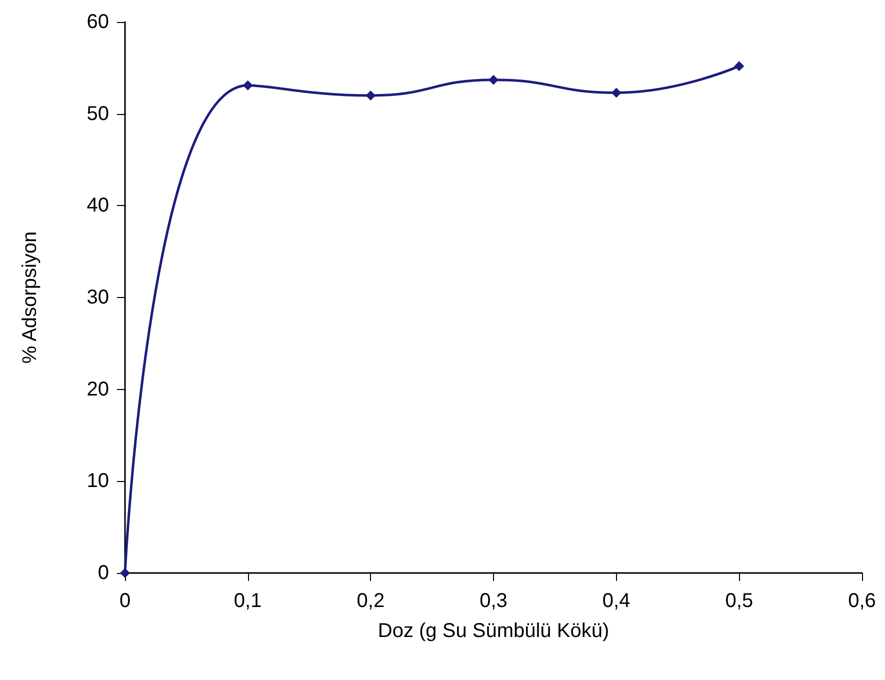 The height and width of the screenshot is (680, 885). What do you see at coordinates (862, 601) in the screenshot?
I see `x-tick-label: 0,6` at bounding box center [862, 601].